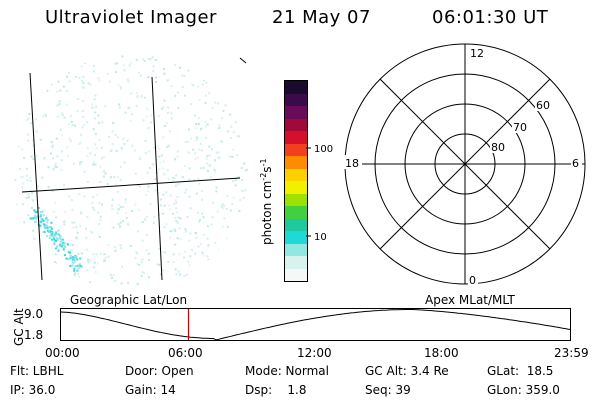 This screenshot has width=600, height=400. Describe the element at coordinates (243, 60) in the screenshot. I see `grid-line-fragment` at that location.